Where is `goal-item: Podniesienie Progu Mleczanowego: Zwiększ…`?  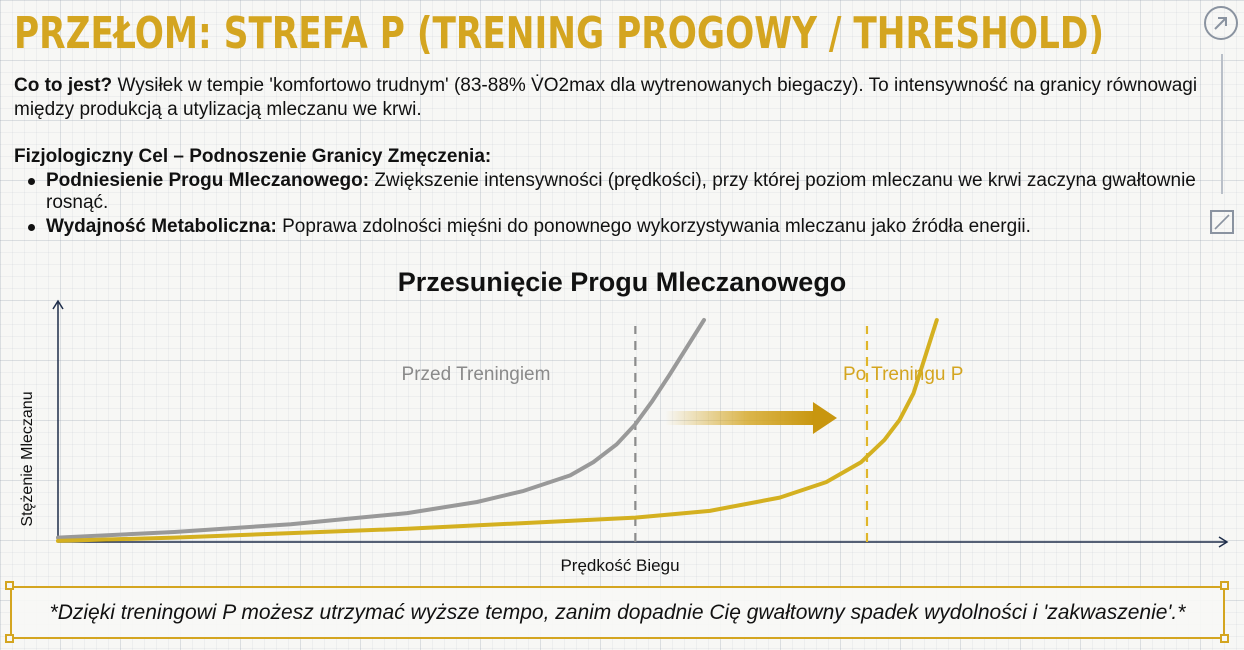
goal-item: Podniesienie Progu Mleczanowego: Zwiększ… is located at coordinates (612, 192).